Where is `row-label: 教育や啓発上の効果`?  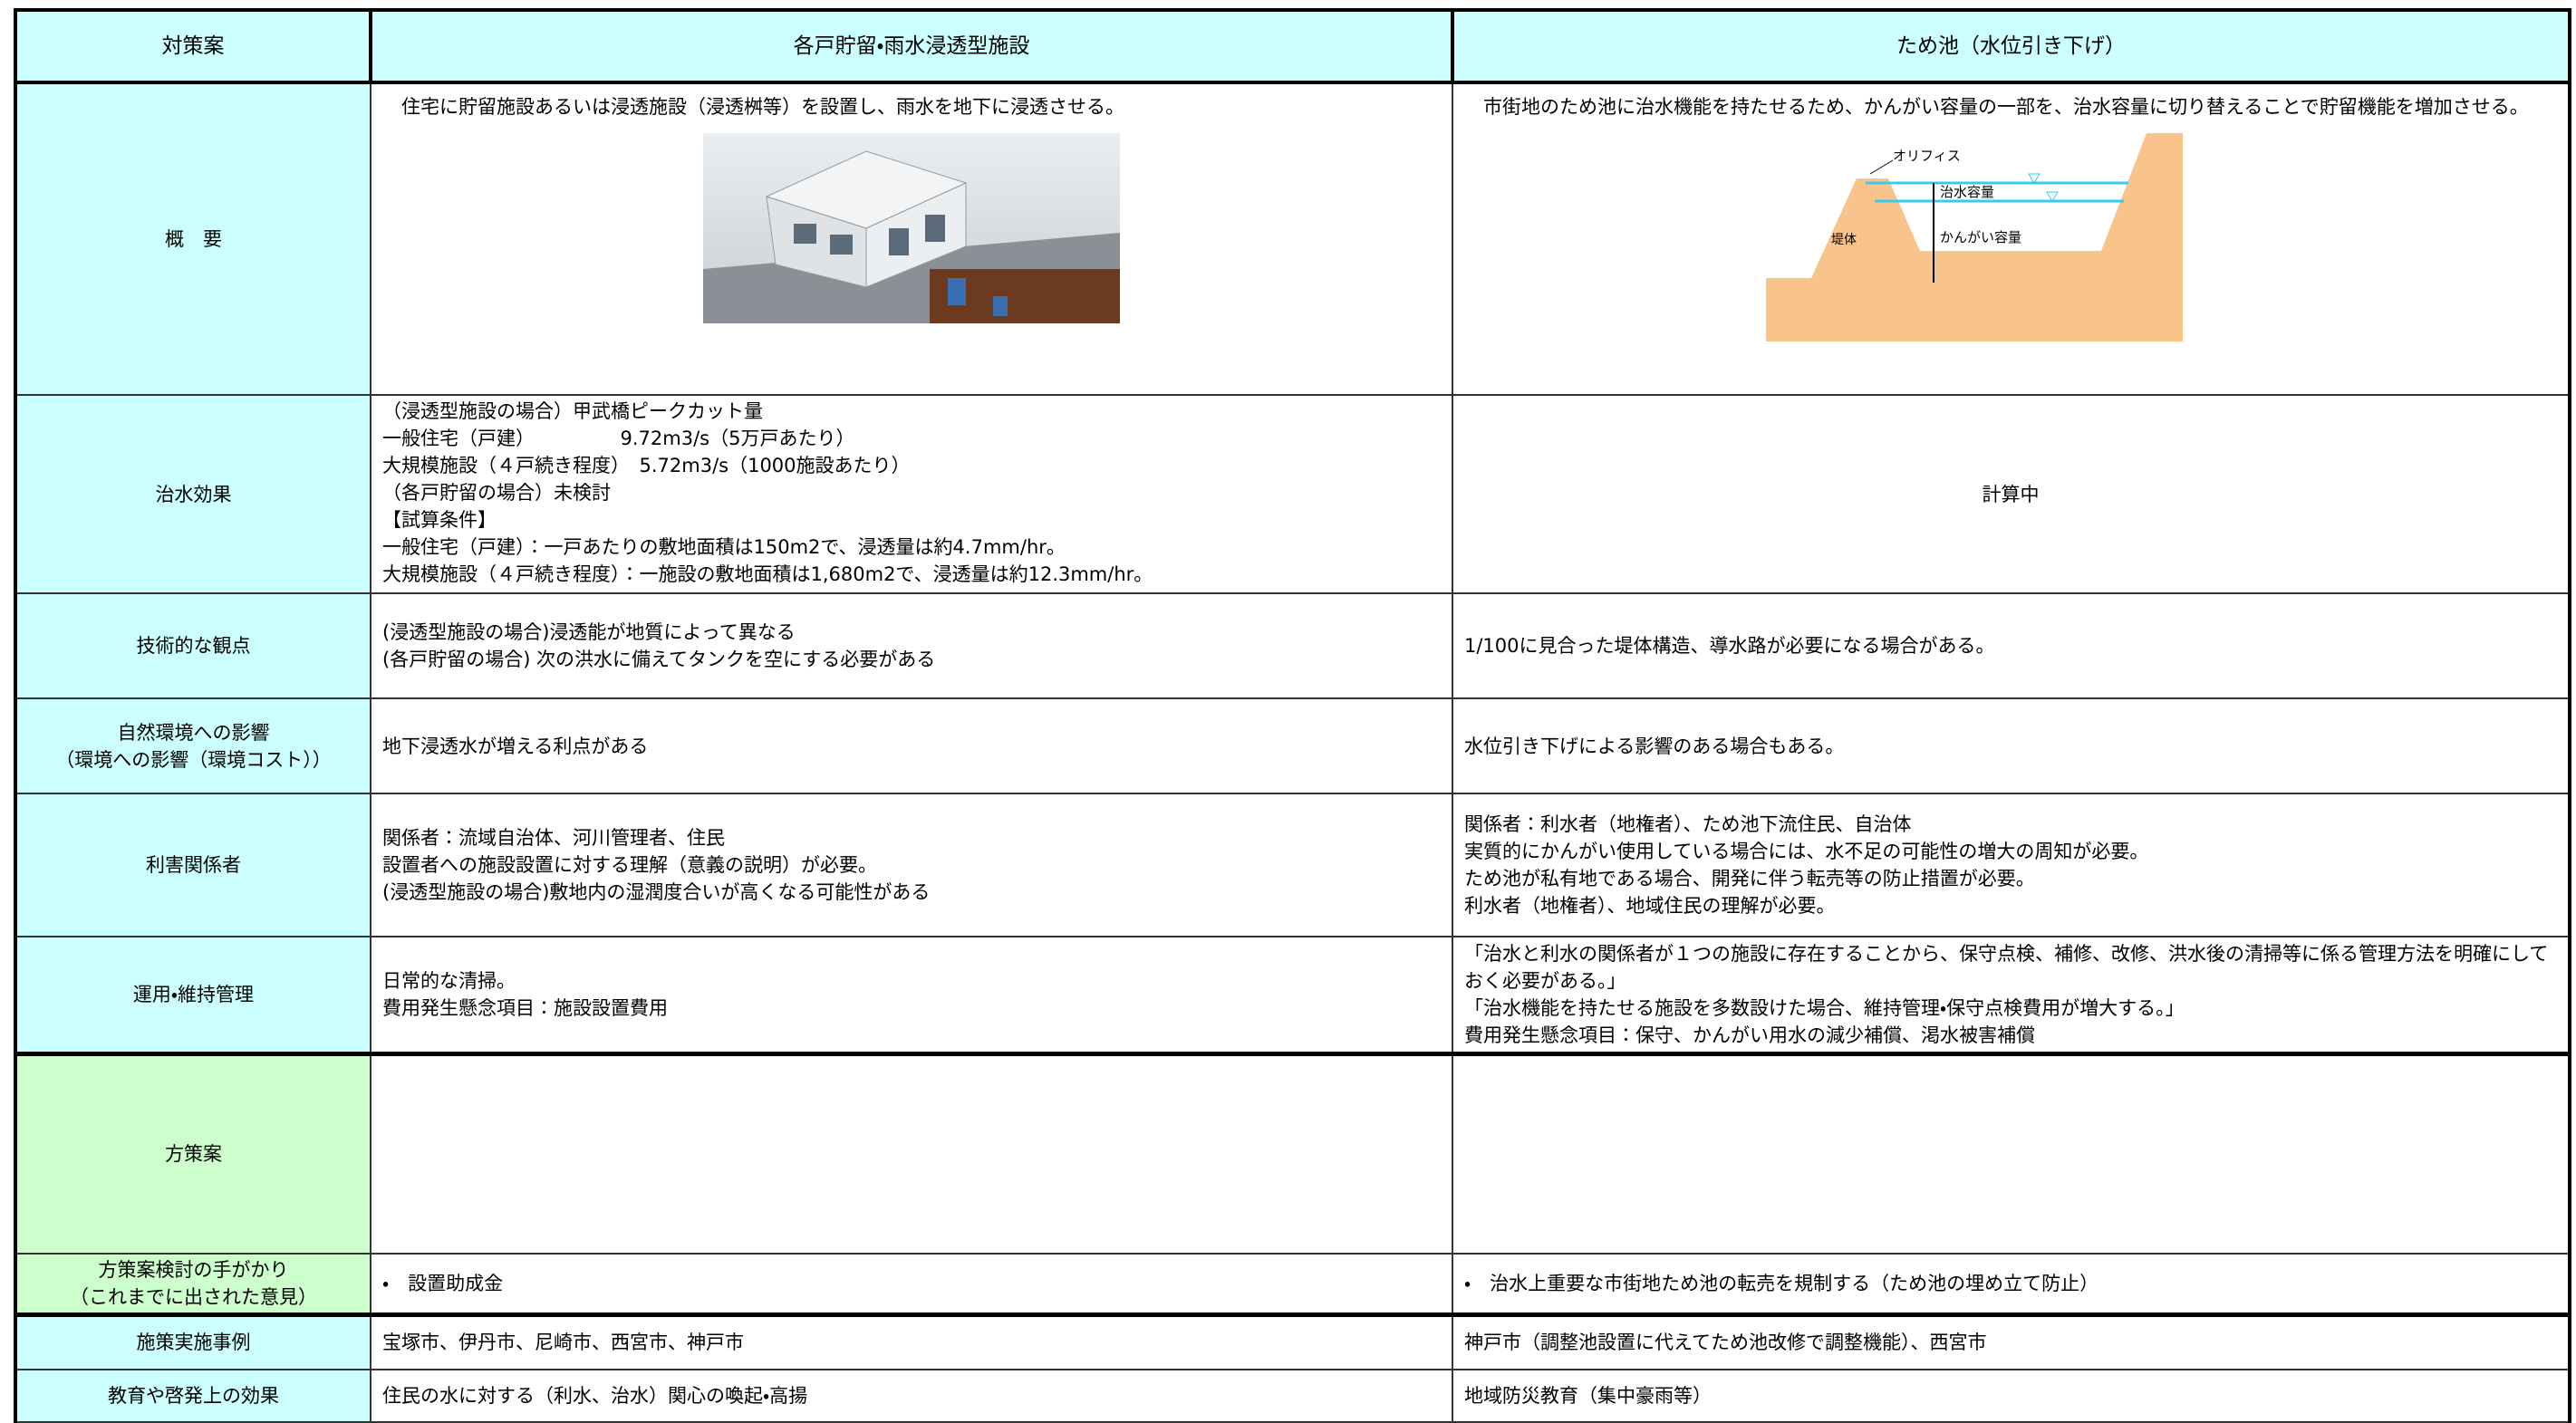
row-label: 教育や啓発上の効果 is located at coordinates (192, 1395).